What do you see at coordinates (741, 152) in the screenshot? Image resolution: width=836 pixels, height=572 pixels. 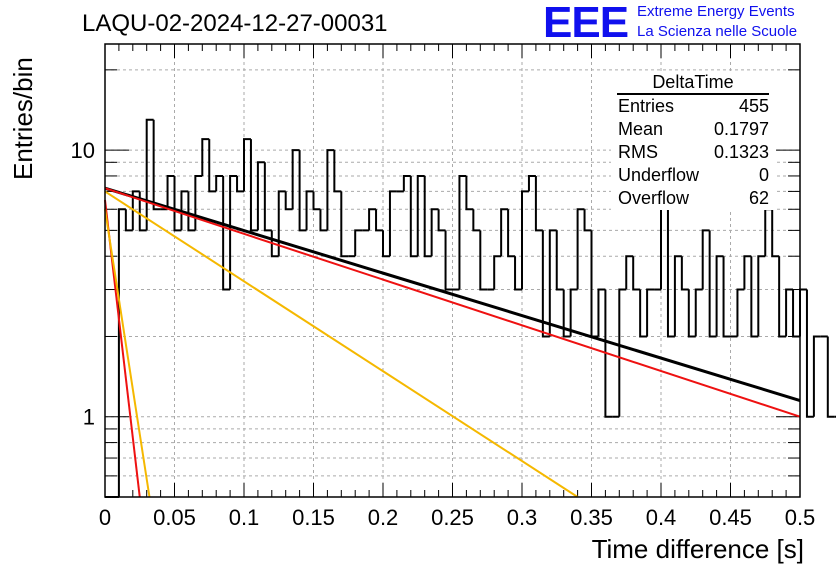 I see `stats-value: 0.1323` at bounding box center [741, 152].